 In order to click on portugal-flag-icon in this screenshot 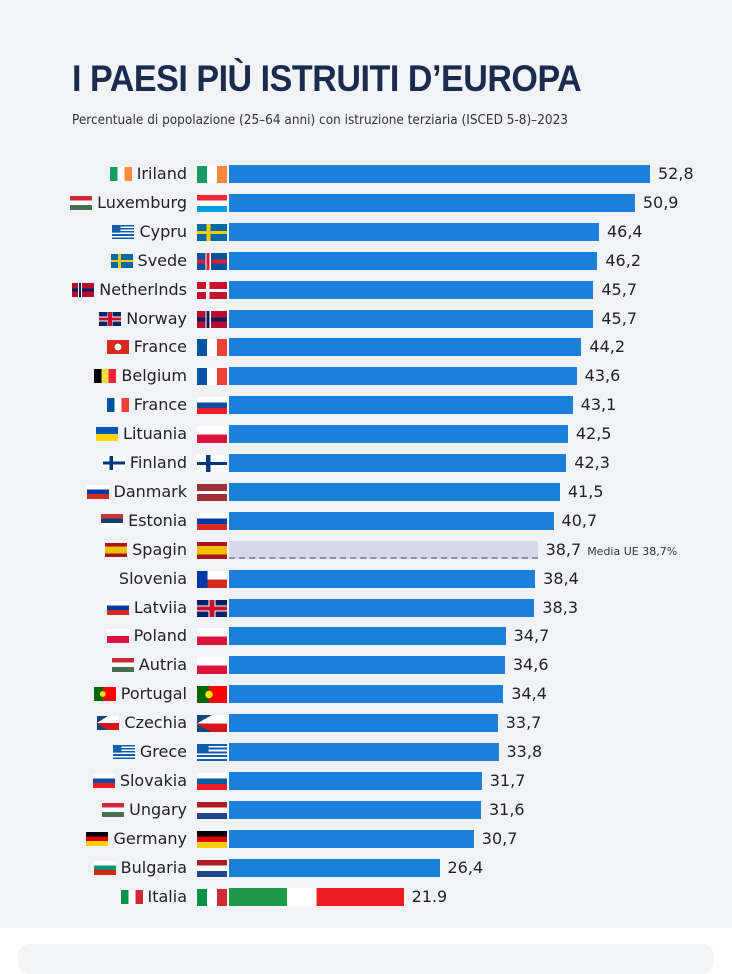, I will do `click(212, 695)`.